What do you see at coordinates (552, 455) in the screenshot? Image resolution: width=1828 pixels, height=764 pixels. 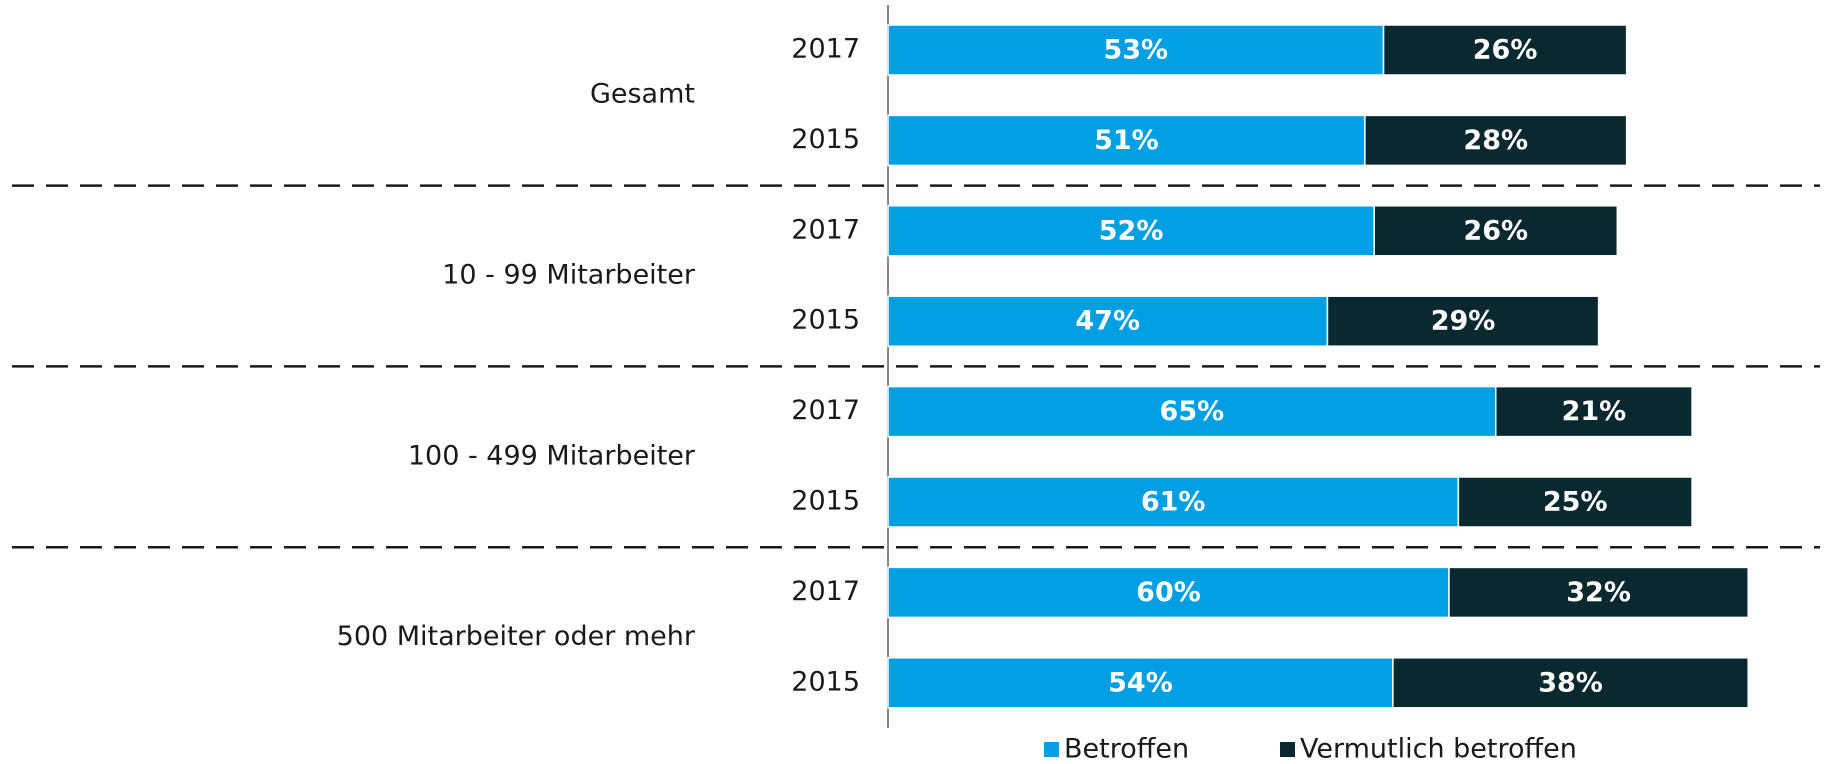 I see `group-label: 100 - 499 Mitarbeiter` at bounding box center [552, 455].